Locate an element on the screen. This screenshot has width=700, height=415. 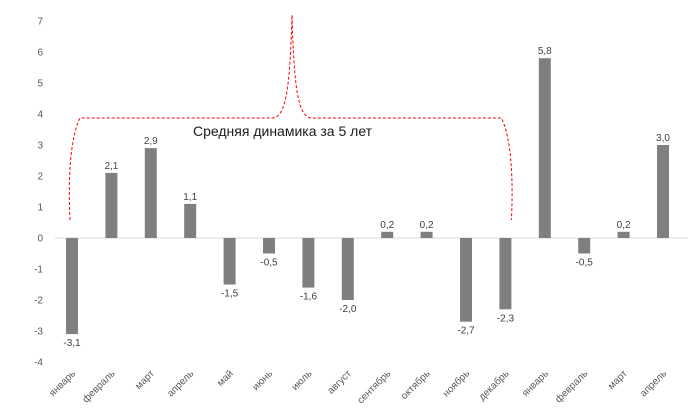
data-label: 1,1 is located at coordinates (190, 197).